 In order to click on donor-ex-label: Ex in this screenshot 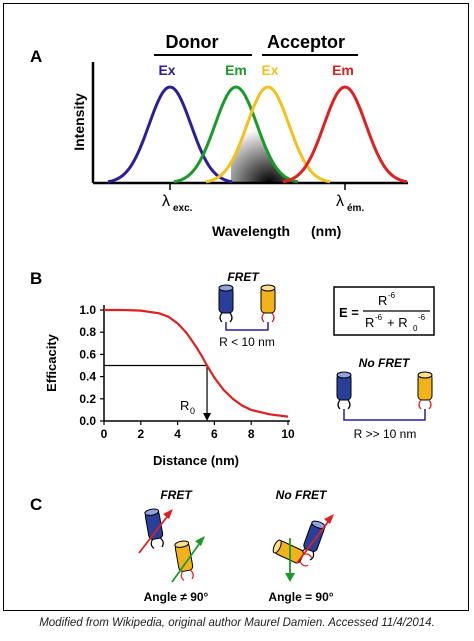, I will do `click(166, 70)`.